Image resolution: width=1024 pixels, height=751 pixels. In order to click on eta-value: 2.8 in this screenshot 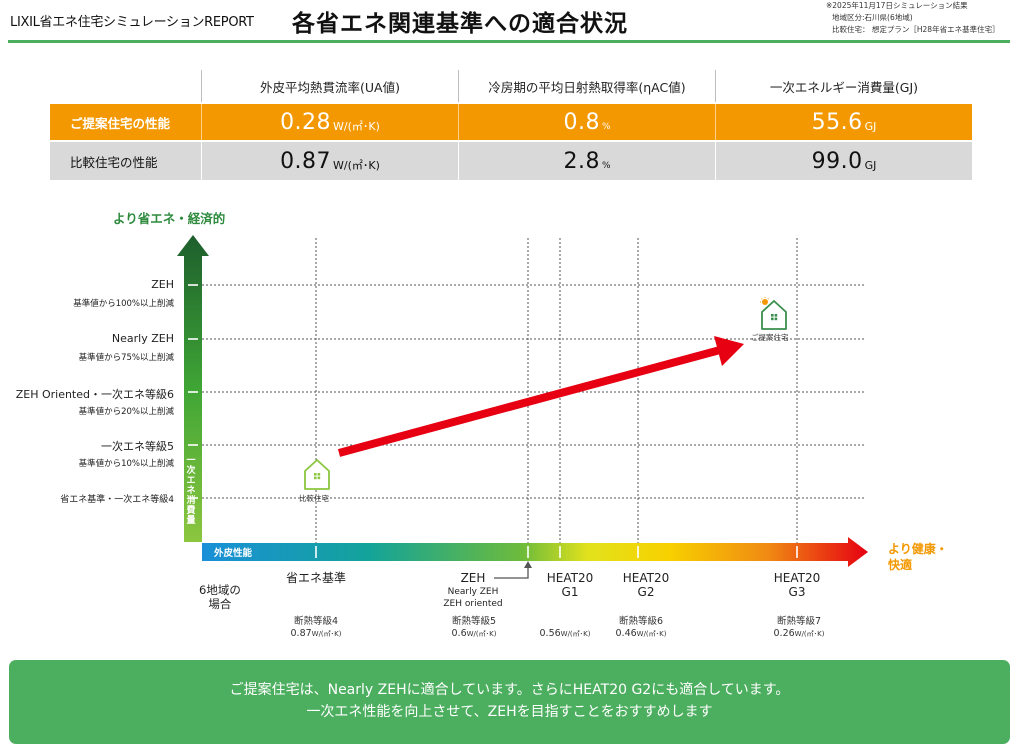, I will do `click(581, 161)`.